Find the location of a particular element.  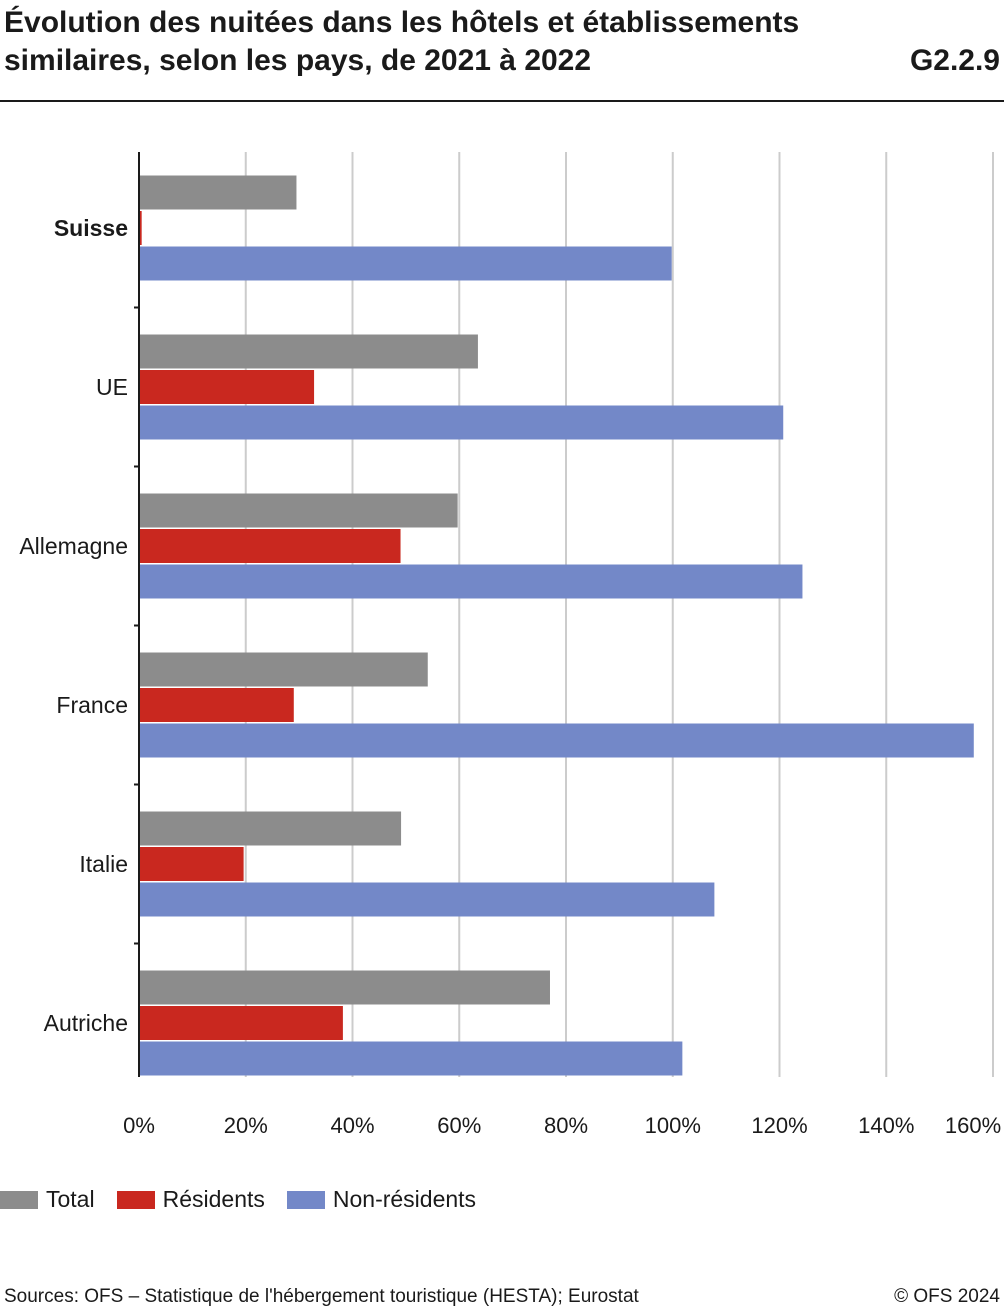

bar-r-sidents-italie is located at coordinates (191, 864).